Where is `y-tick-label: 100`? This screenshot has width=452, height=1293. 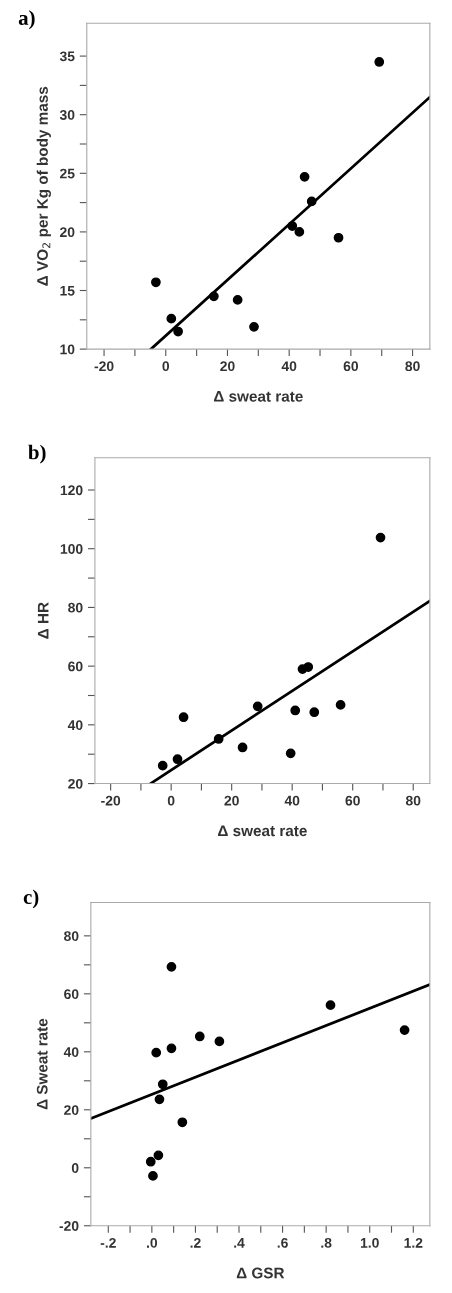
y-tick-label: 100 is located at coordinates (71, 549).